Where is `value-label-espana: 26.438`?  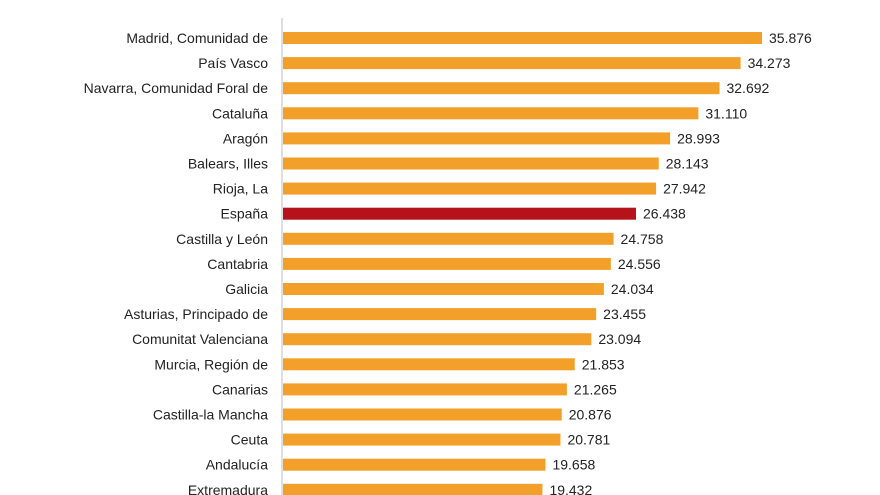 value-label-espana: 26.438 is located at coordinates (664, 214).